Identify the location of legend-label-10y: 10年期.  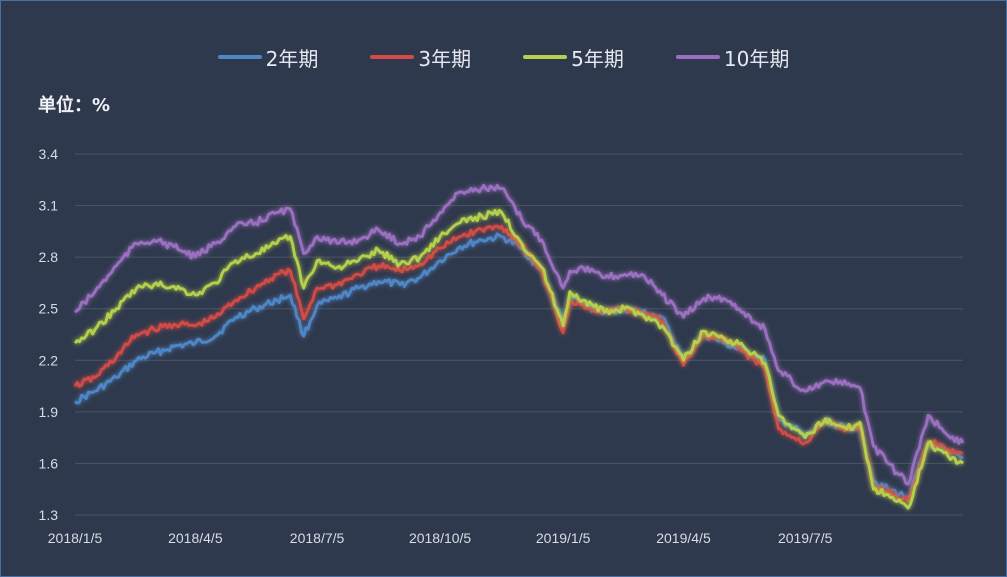
(756, 58).